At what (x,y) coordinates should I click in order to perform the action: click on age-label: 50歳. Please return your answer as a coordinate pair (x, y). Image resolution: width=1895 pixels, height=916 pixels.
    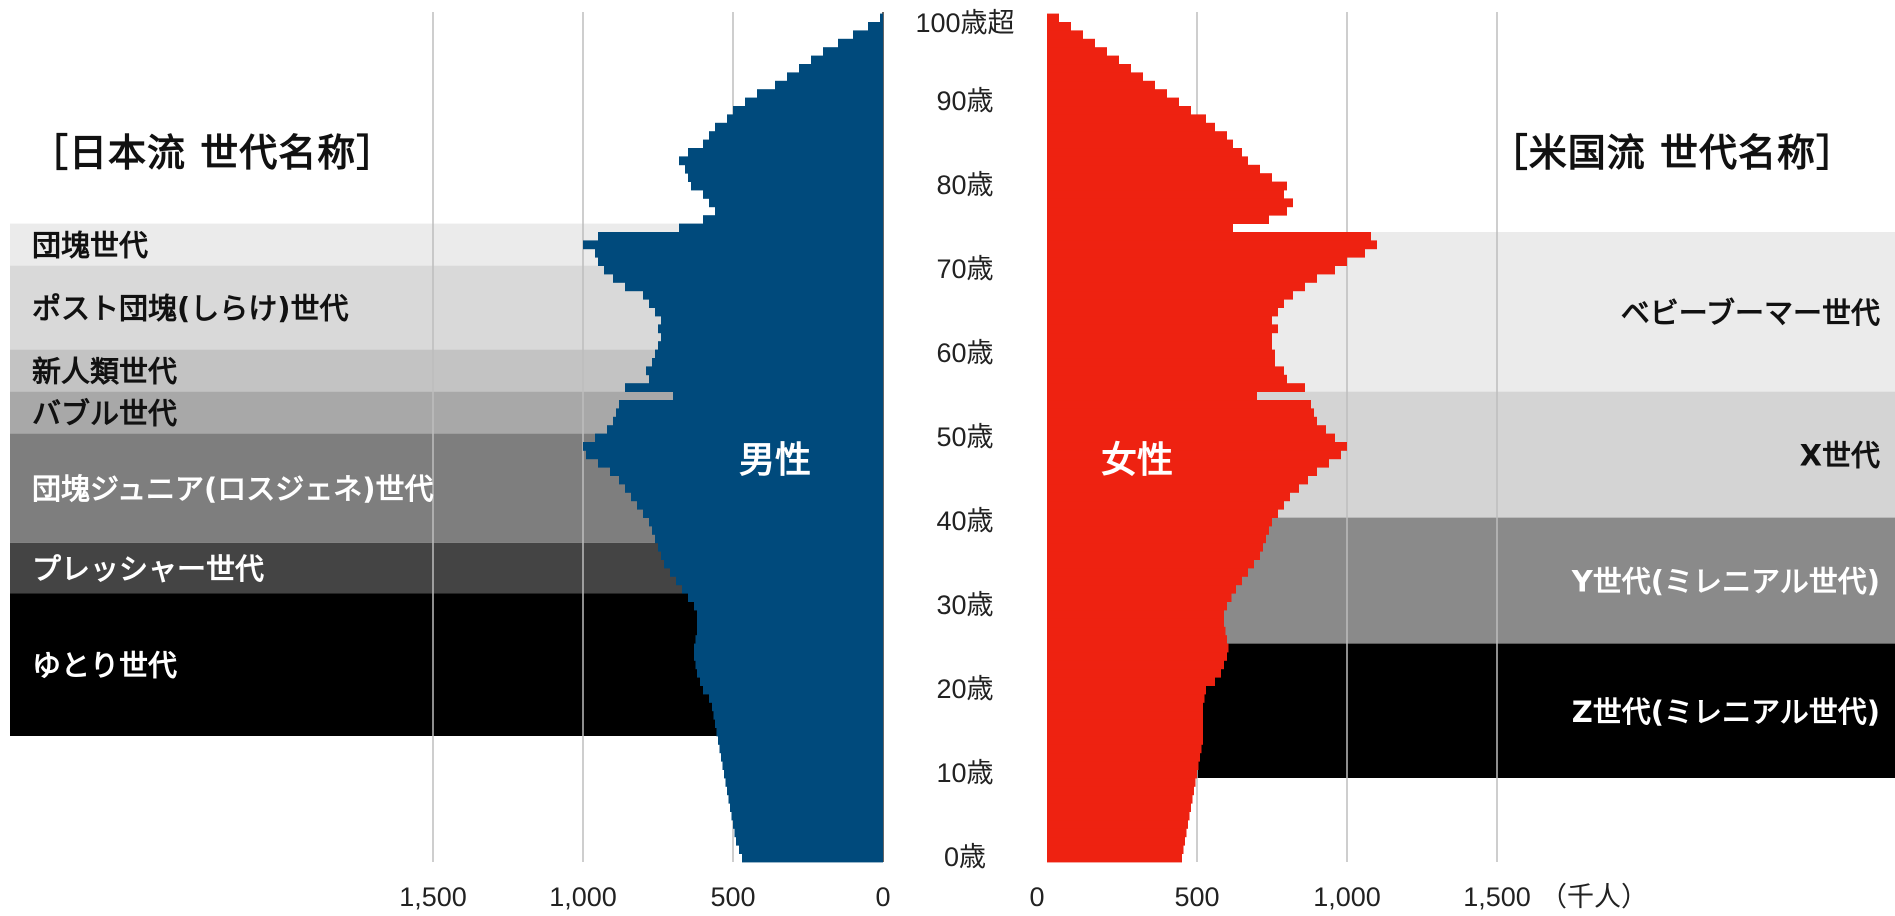
    Looking at the image, I should click on (964, 437).